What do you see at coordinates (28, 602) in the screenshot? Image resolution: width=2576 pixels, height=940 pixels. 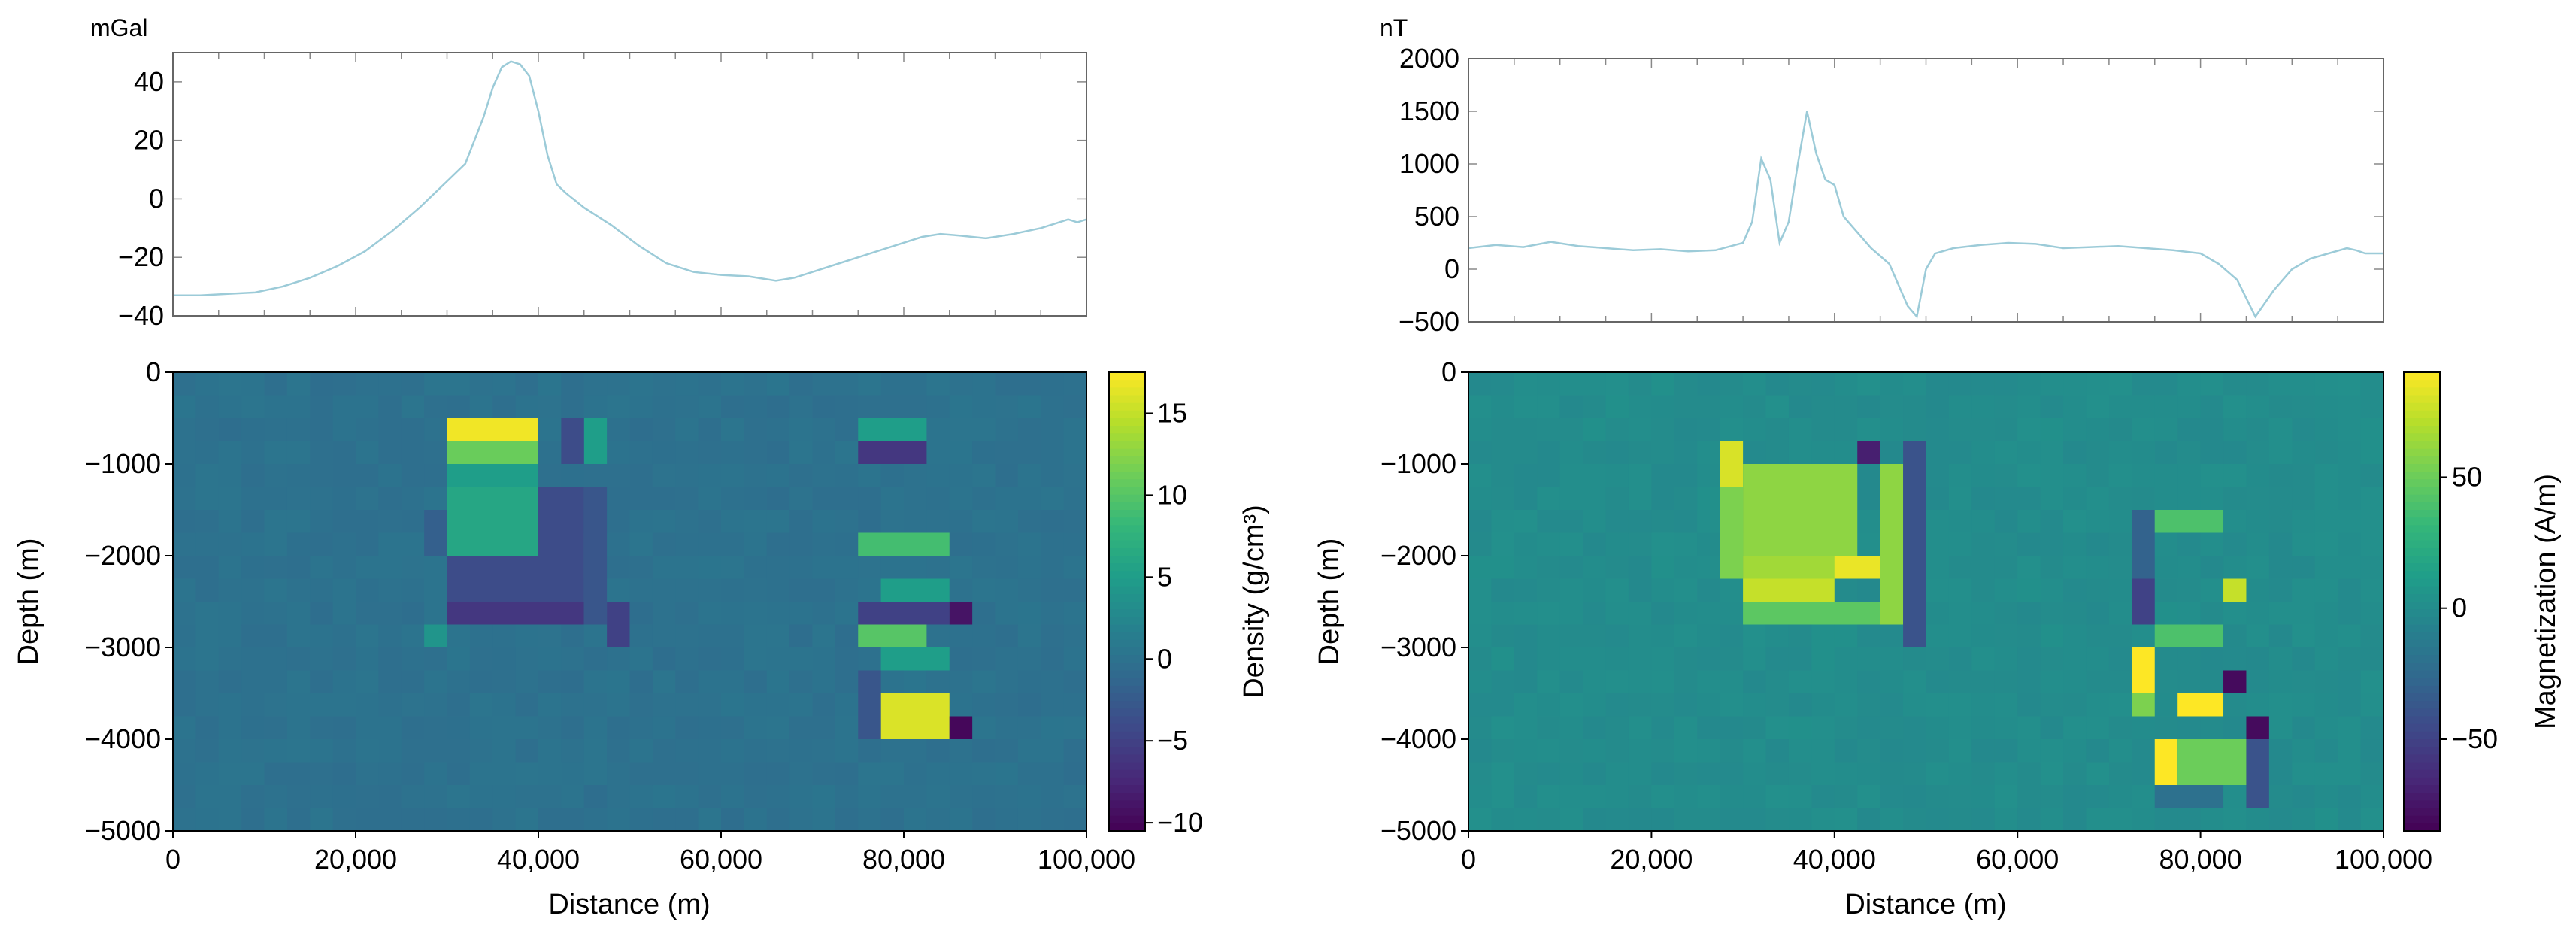 I see `density-y-label: Depth (m)` at bounding box center [28, 602].